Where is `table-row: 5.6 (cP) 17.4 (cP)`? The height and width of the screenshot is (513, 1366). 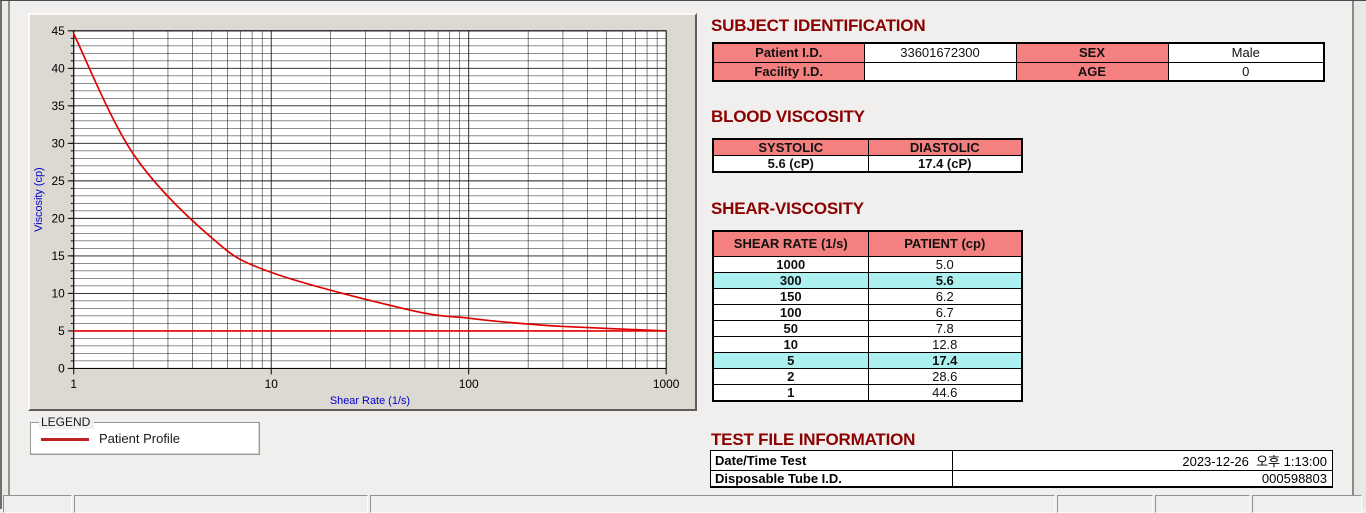 table-row: 5.6 (cP) 17.4 (cP) is located at coordinates (867, 164).